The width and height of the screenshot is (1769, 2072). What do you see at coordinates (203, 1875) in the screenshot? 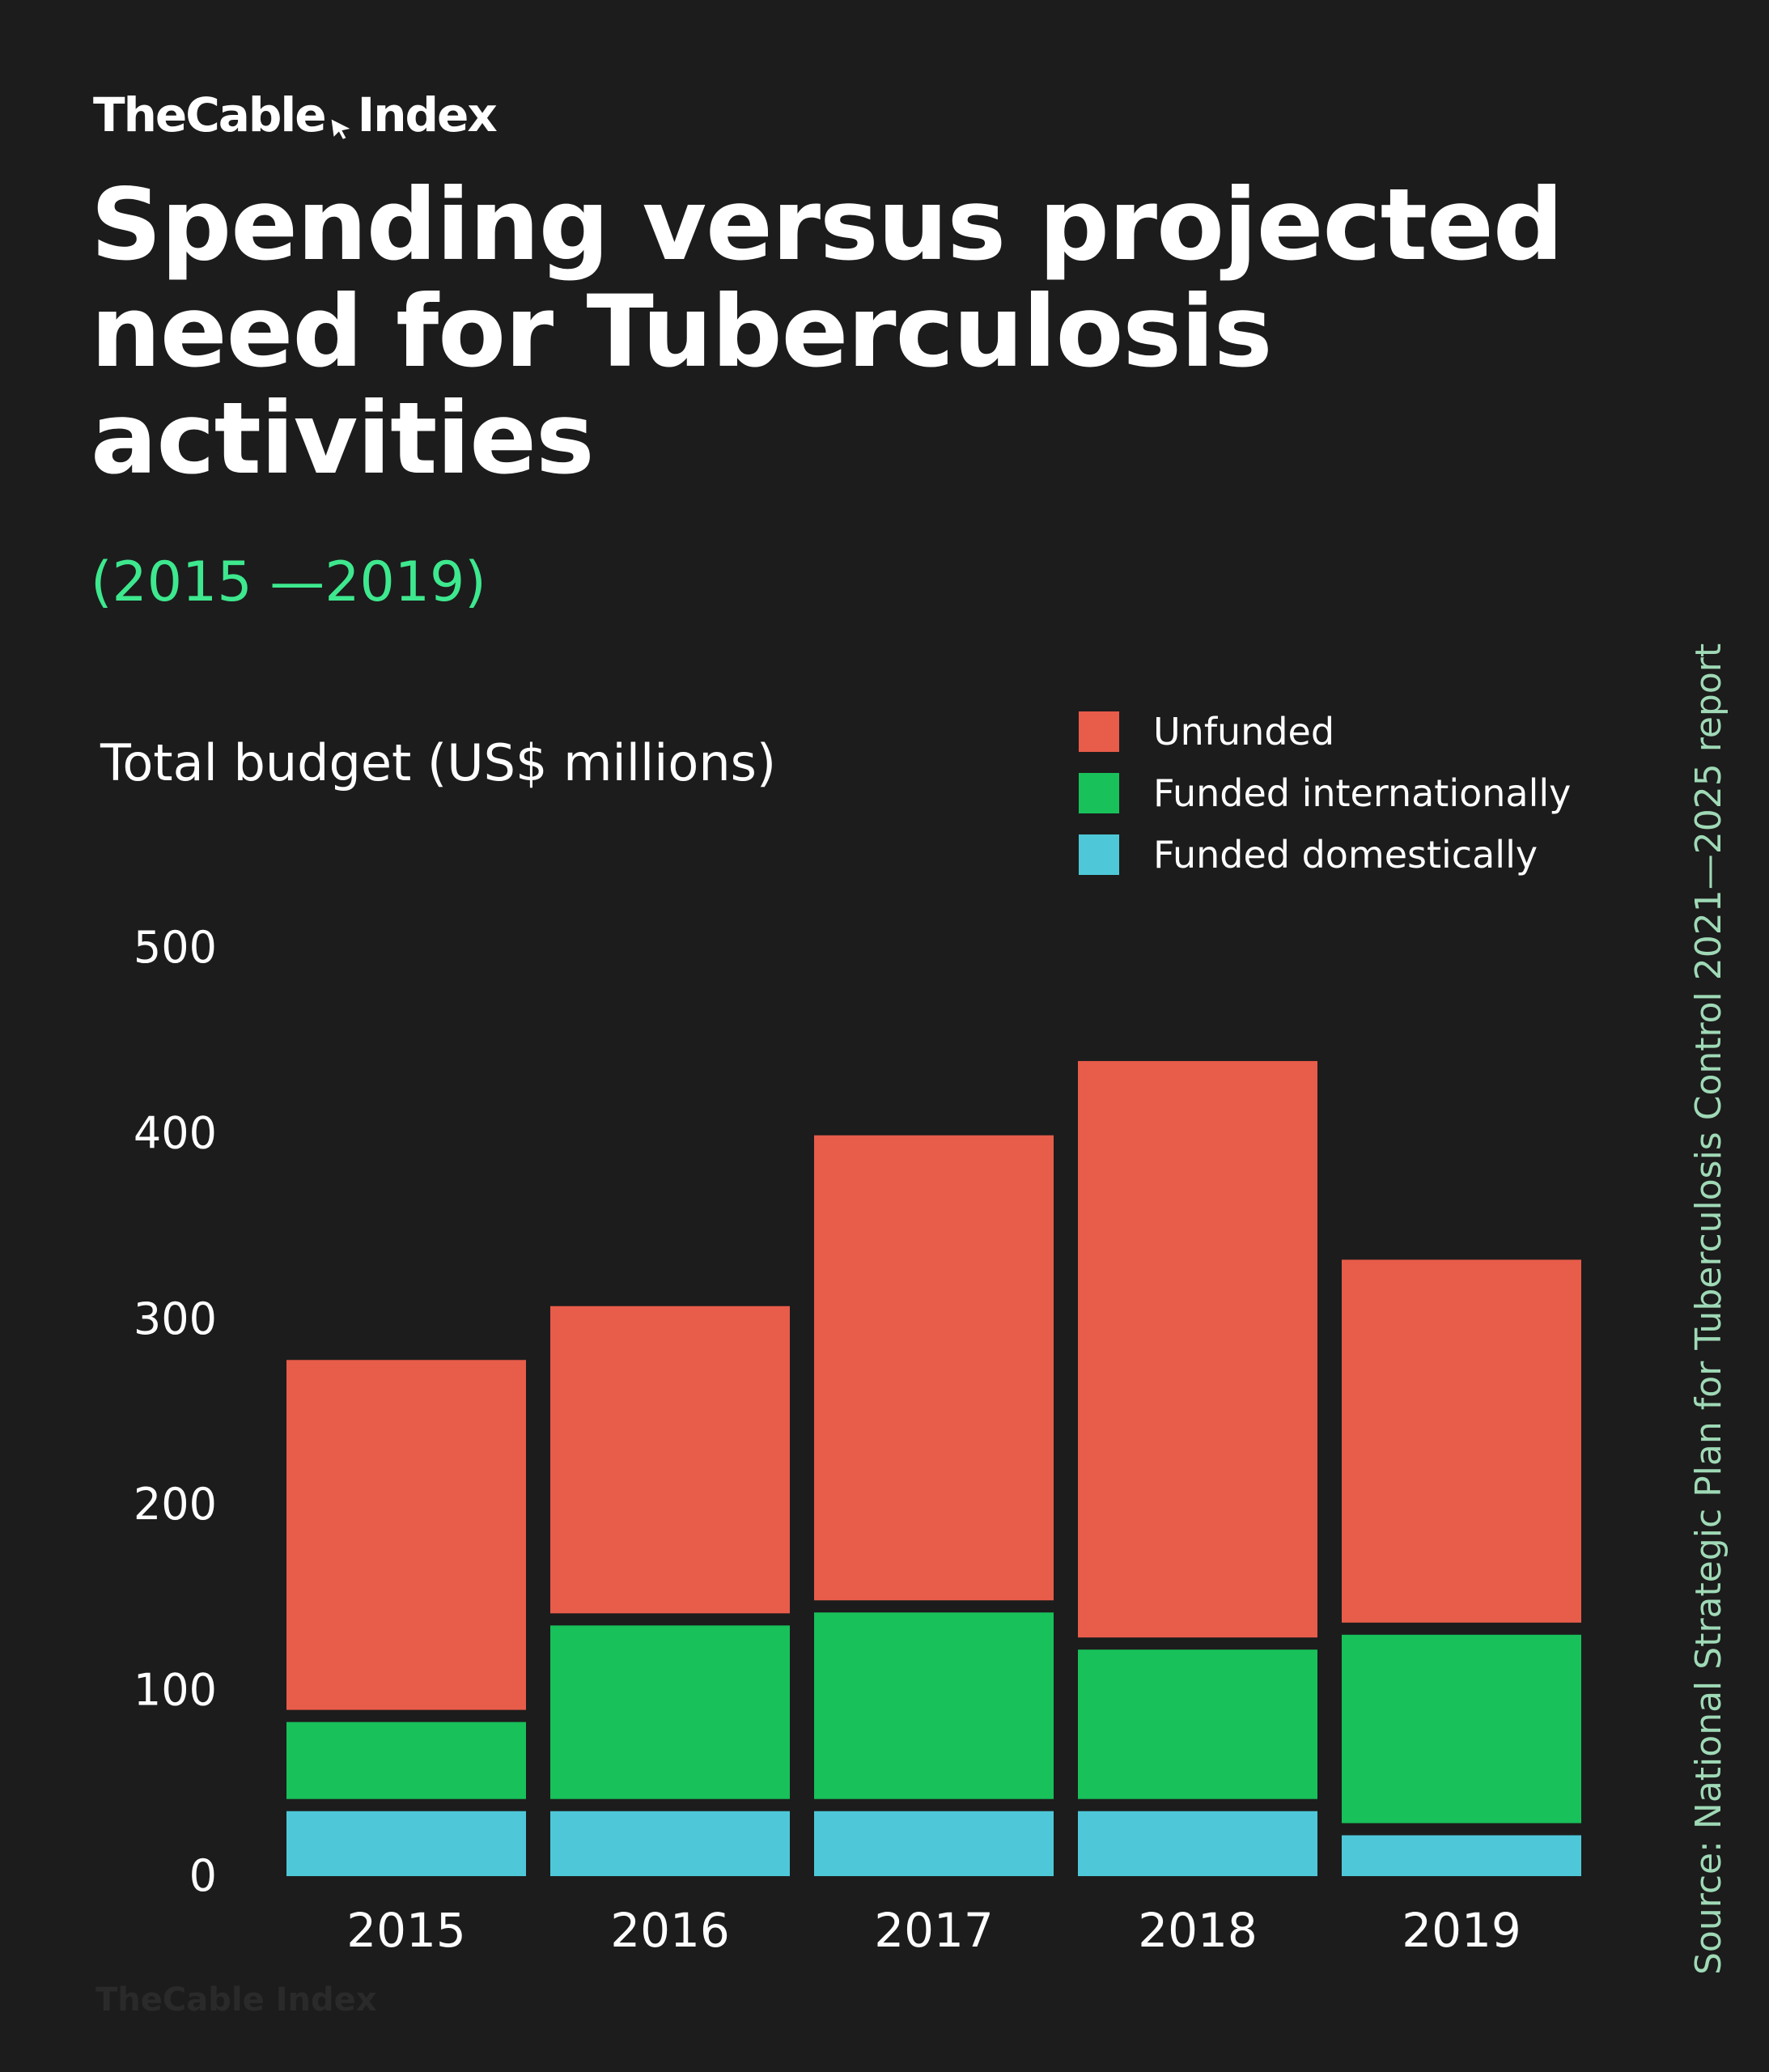
I see `y-tick-label: 0` at bounding box center [203, 1875].